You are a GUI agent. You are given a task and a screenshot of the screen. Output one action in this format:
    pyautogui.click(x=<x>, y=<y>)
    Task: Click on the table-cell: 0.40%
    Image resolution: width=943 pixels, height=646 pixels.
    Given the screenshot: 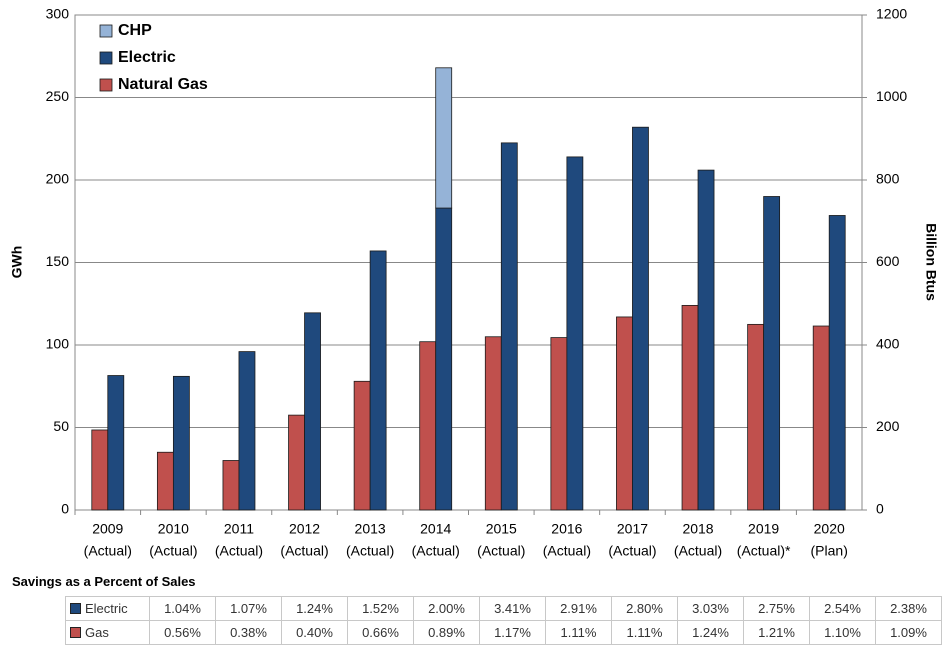 What is the action you would take?
    pyautogui.click(x=314, y=632)
    